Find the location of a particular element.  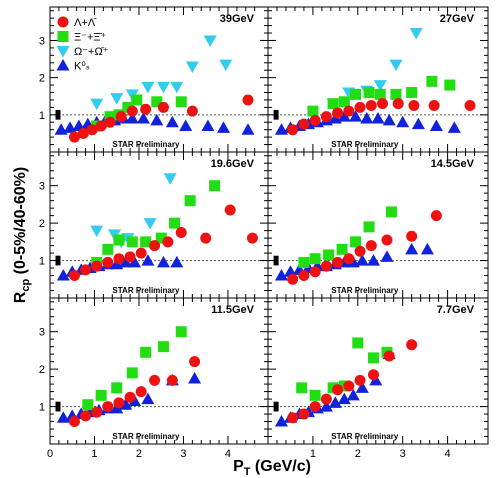

panel: 27GeV STAR Preliminary is located at coordinates (378, 79).